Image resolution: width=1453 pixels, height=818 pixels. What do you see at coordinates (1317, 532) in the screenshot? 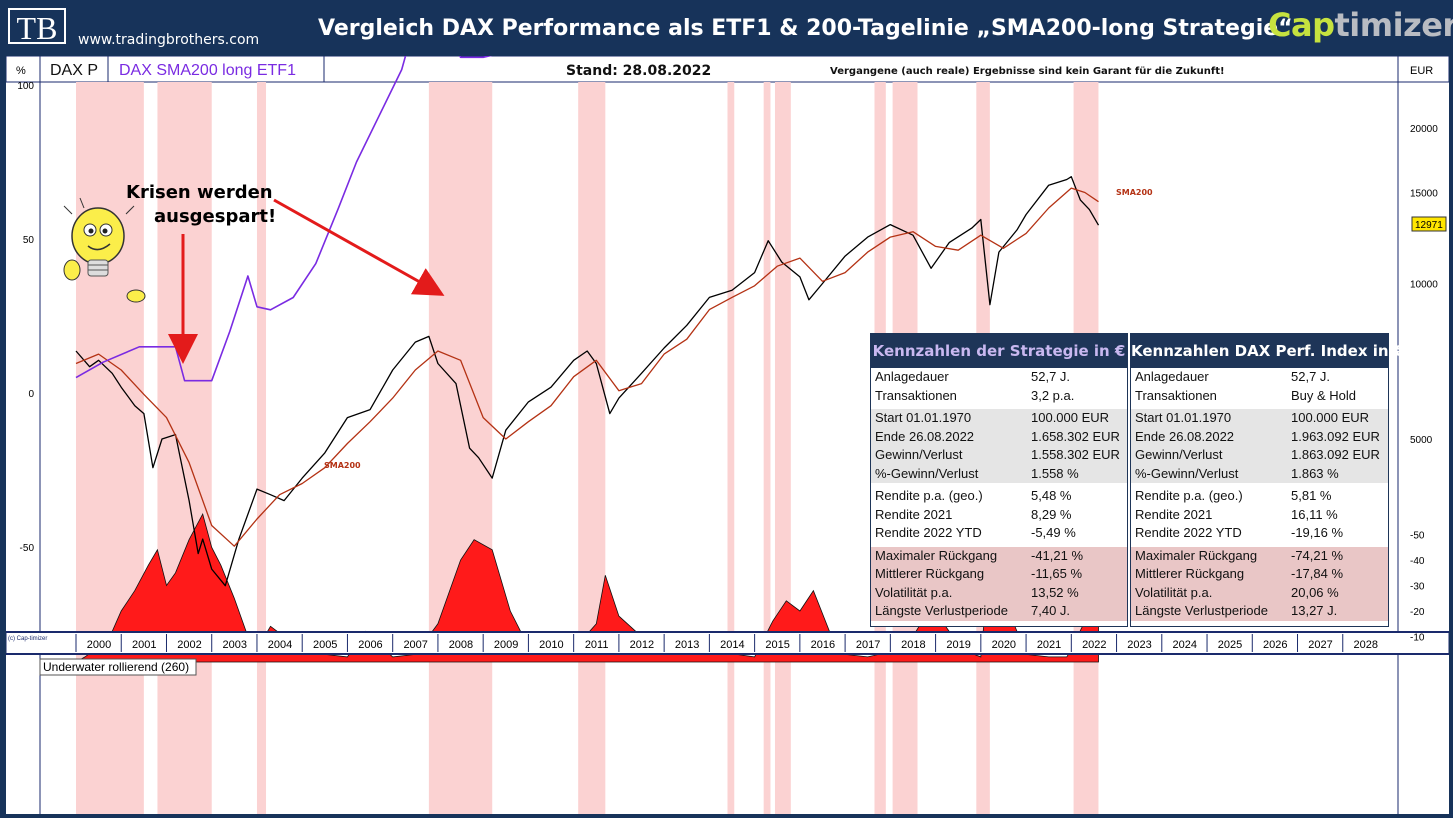
I see `kennzahl-value: -19,16 %` at bounding box center [1317, 532].